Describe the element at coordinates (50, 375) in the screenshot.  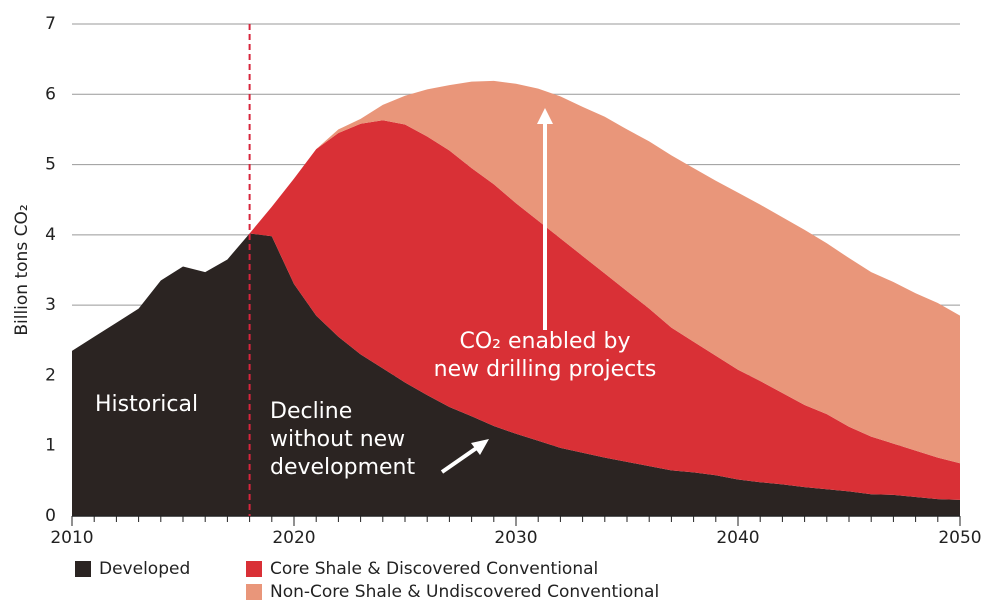
I see `y-tick-label: 2` at that location.